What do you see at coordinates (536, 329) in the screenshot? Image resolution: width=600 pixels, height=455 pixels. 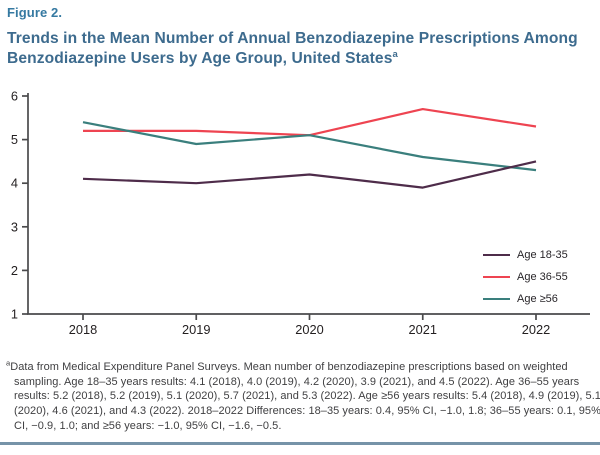 I see `x-tick-label: 2022` at bounding box center [536, 329].